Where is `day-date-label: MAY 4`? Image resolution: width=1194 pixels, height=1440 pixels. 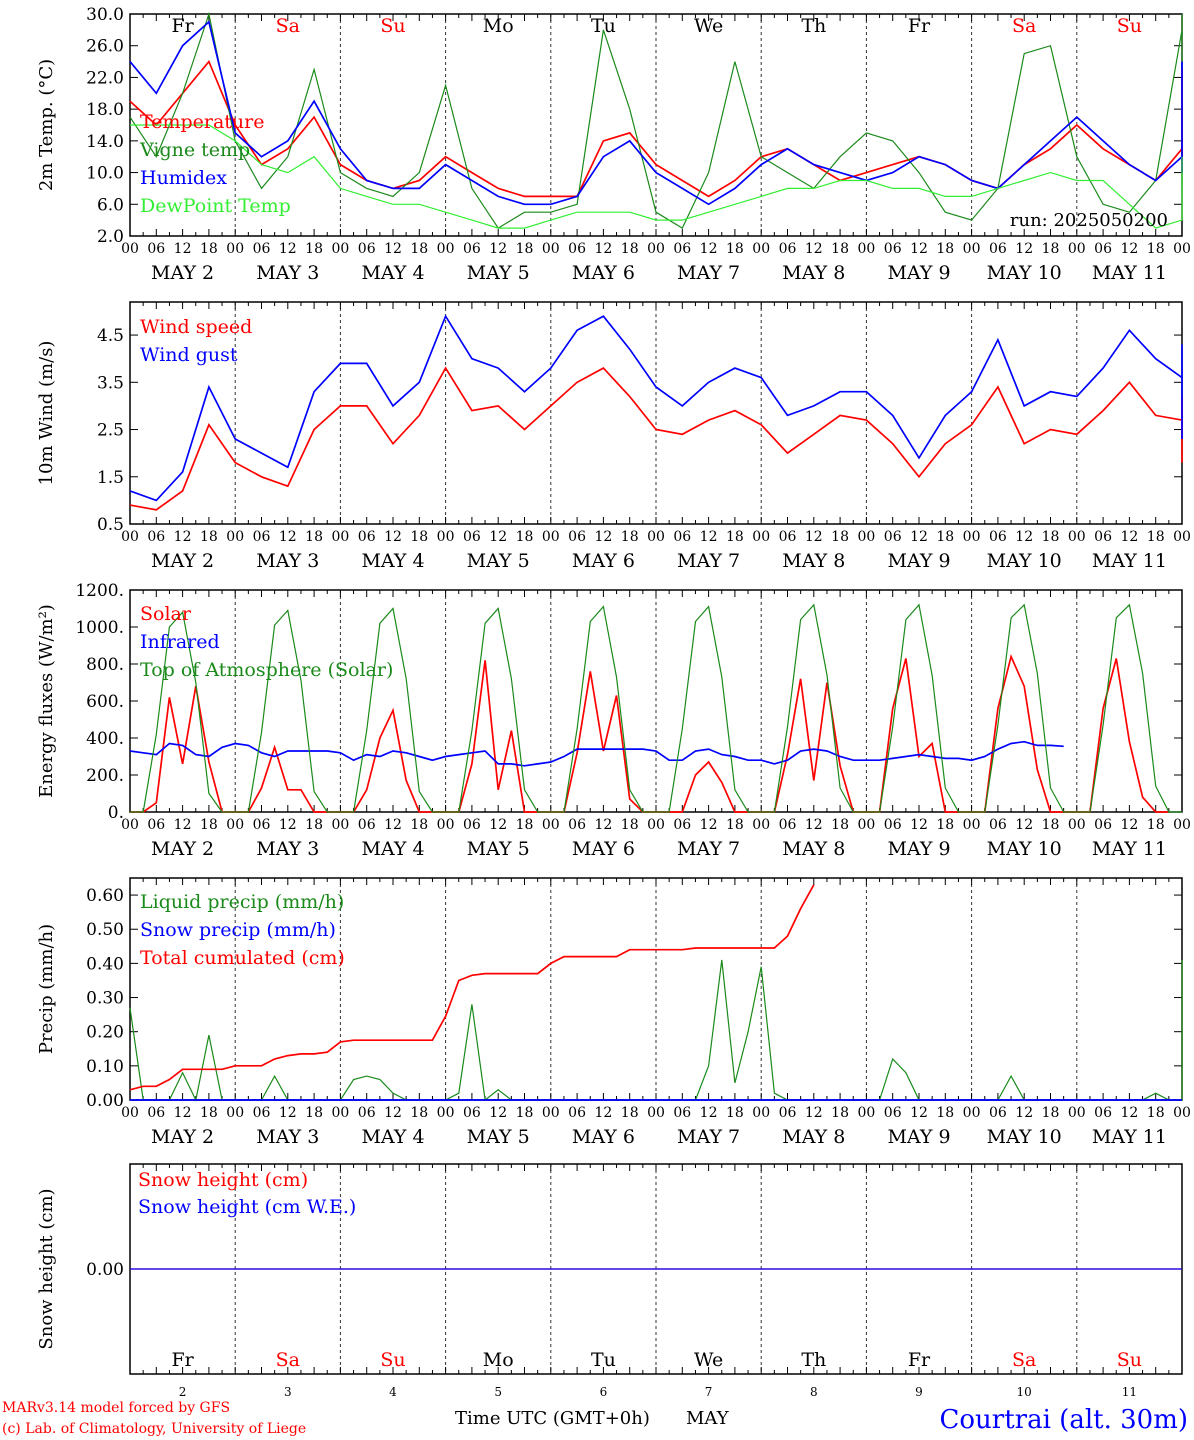
day-date-label: MAY 4 is located at coordinates (392, 849).